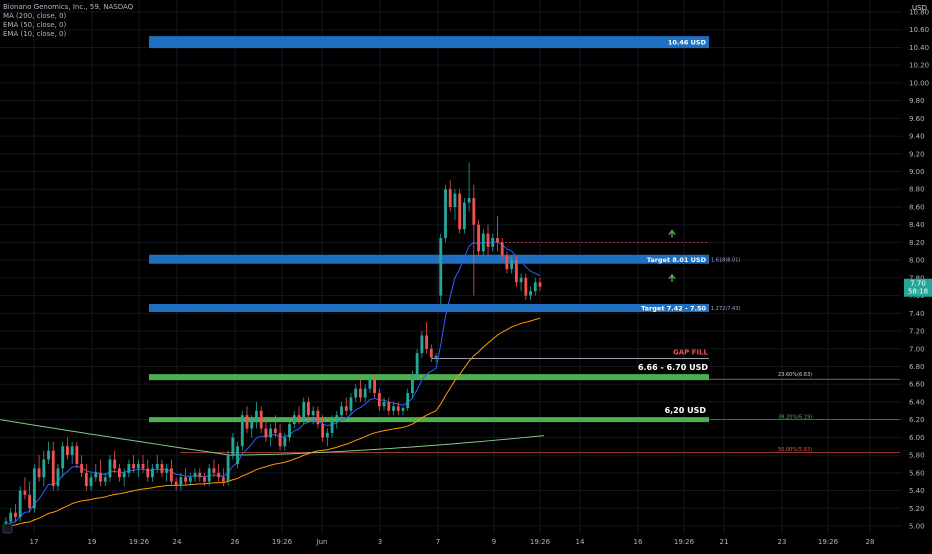 The height and width of the screenshot is (554, 932). What do you see at coordinates (638, 542) in the screenshot?
I see `x-tick-label: 16` at bounding box center [638, 542].